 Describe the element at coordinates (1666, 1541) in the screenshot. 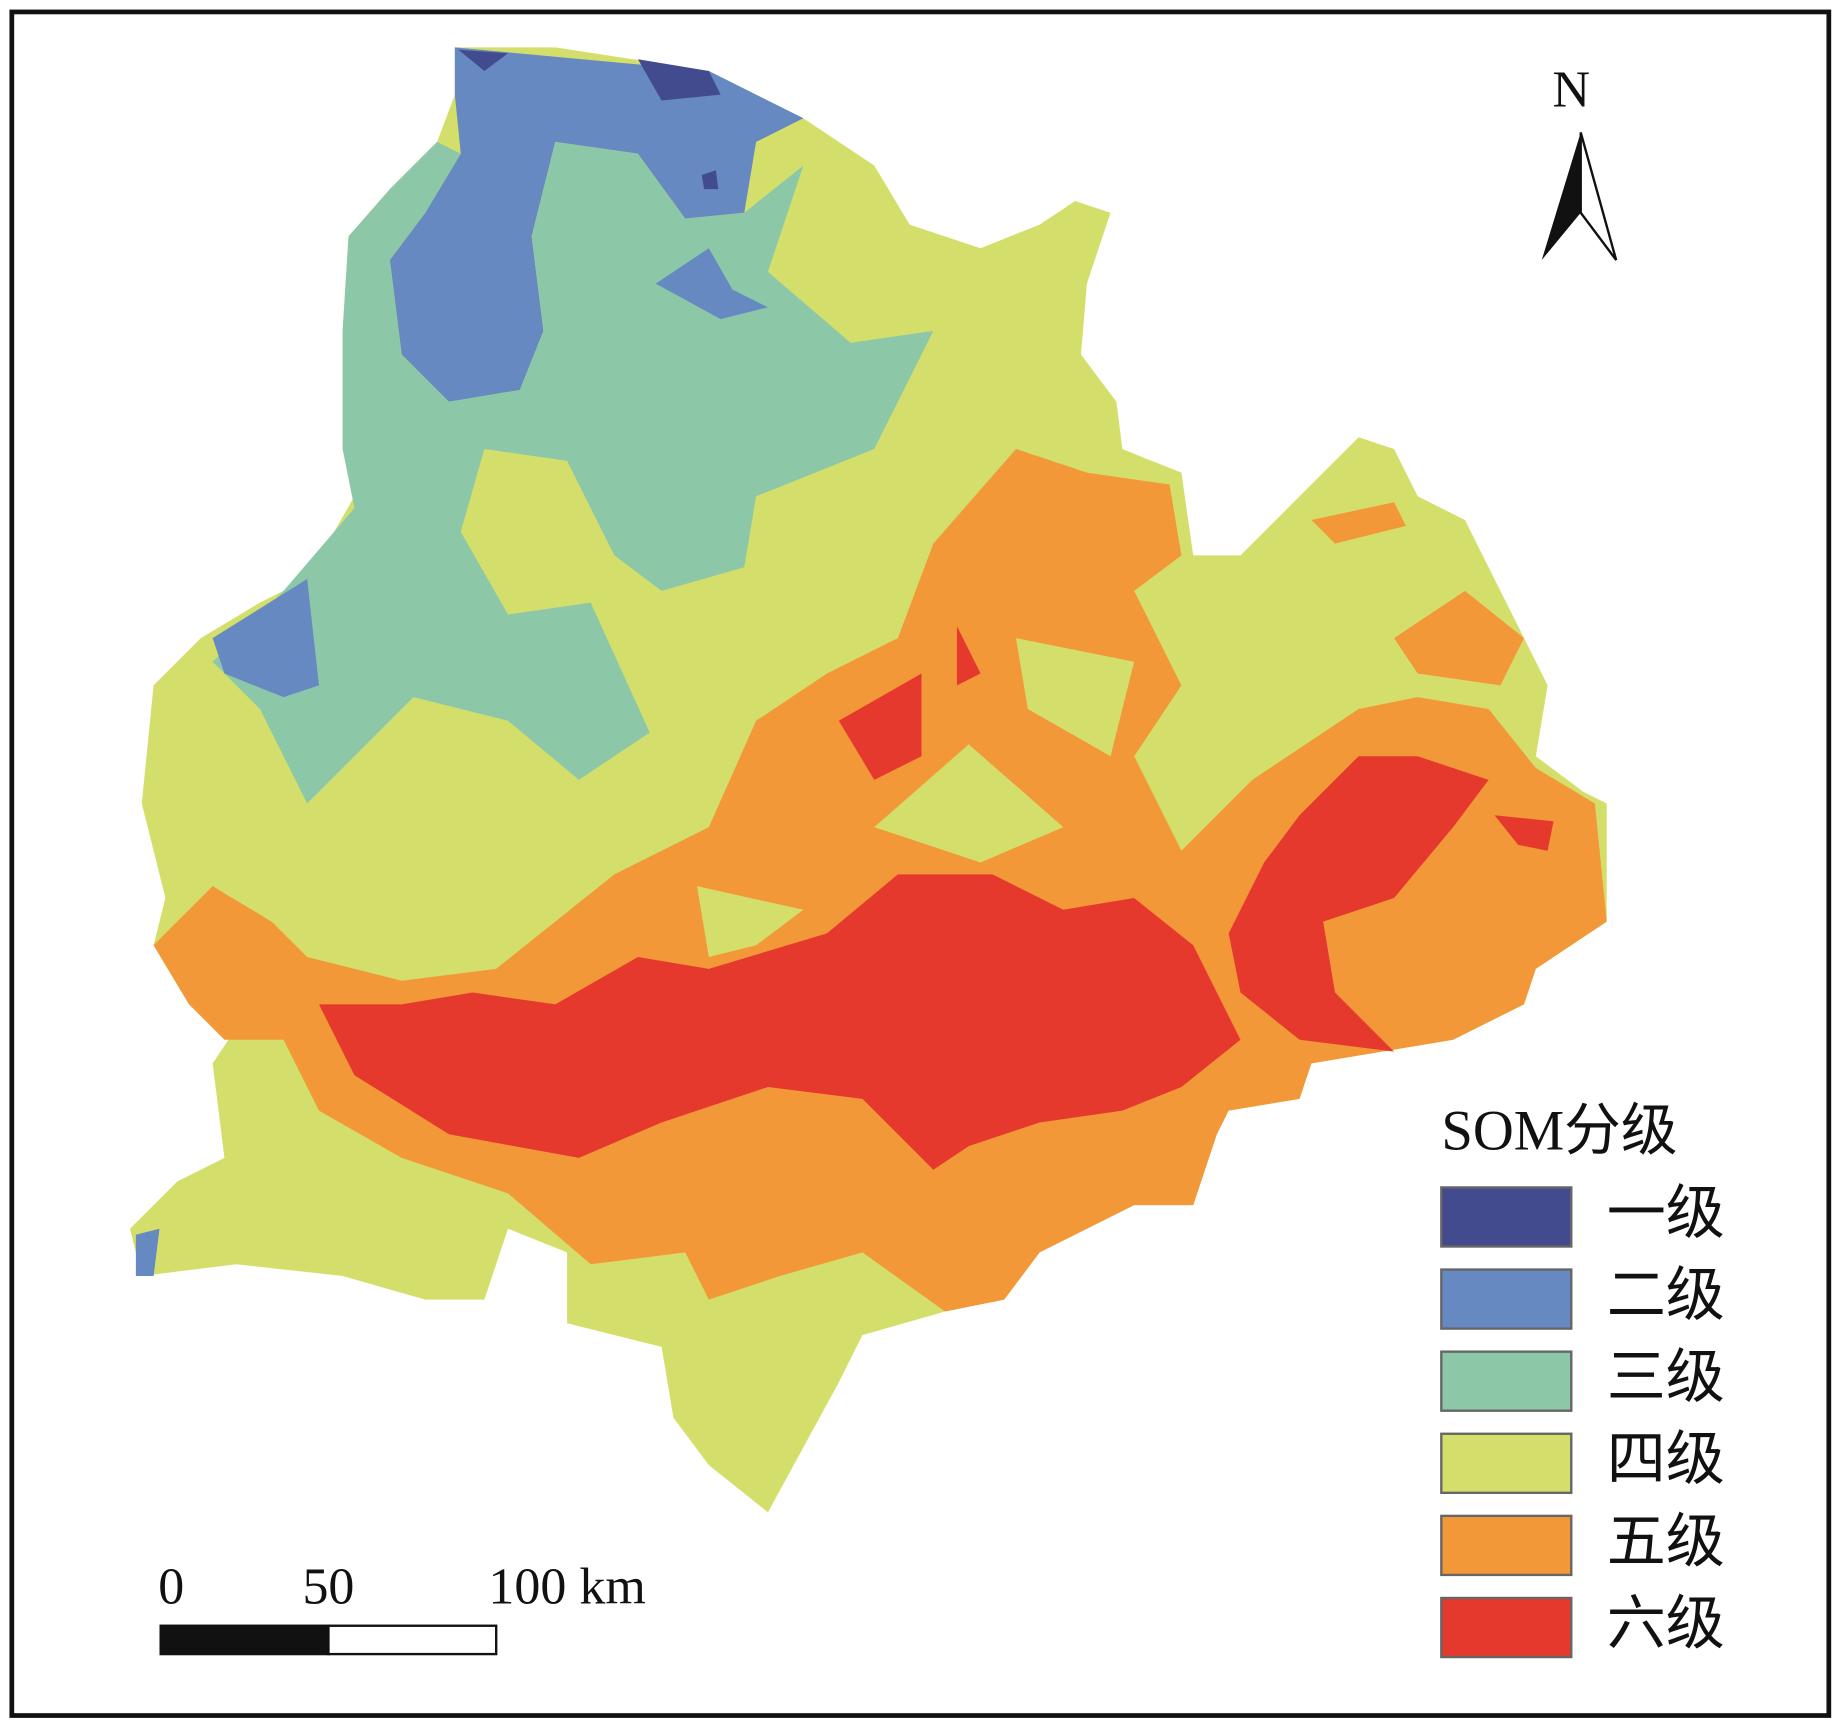

I see `legend-label: 五级` at that location.